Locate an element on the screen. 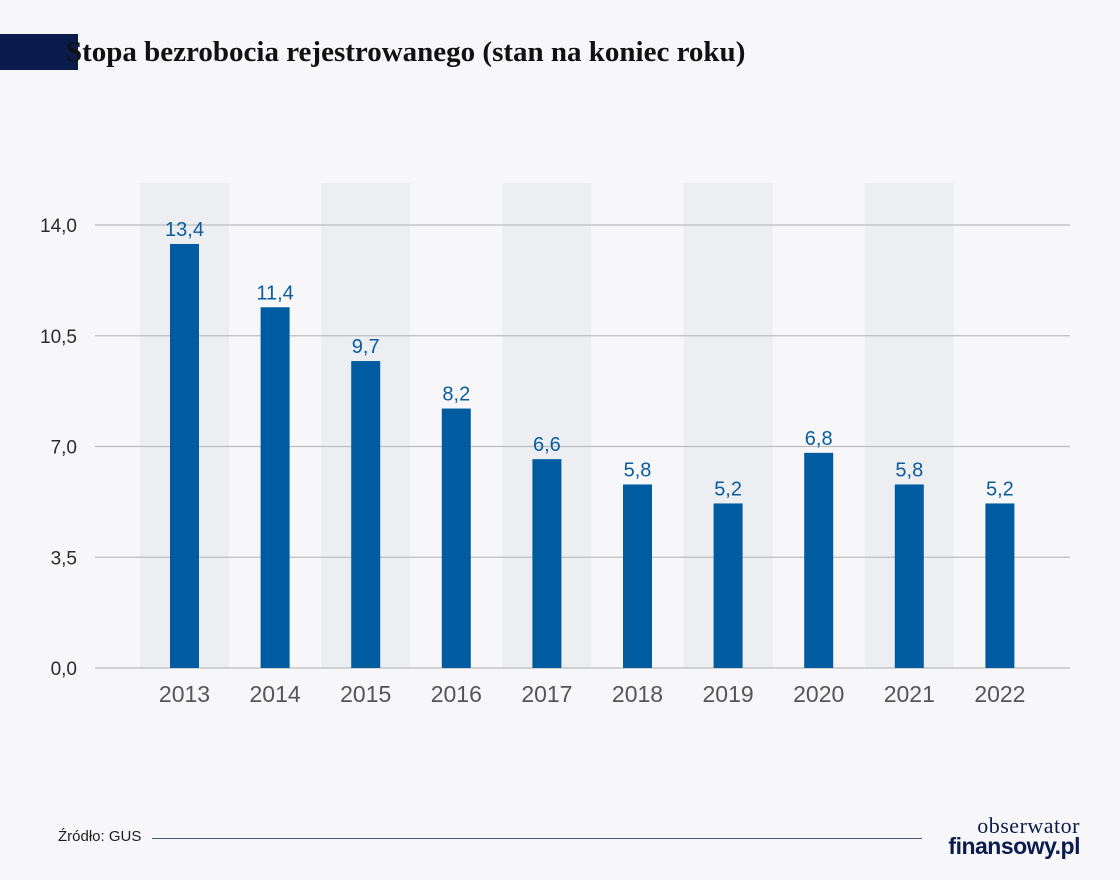 The image size is (1120, 880). logo-line-2: finansowy.pl is located at coordinates (1014, 846).